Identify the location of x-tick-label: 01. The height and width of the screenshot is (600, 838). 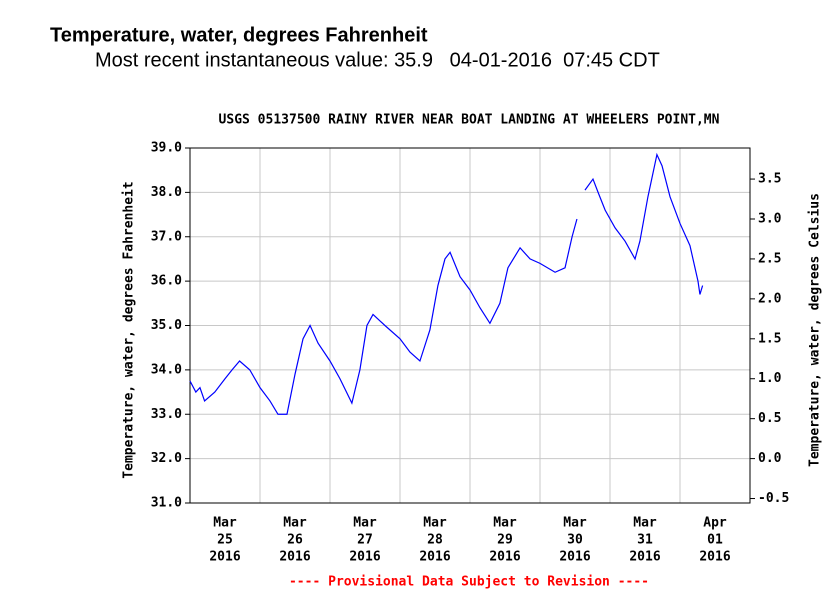
(715, 540).